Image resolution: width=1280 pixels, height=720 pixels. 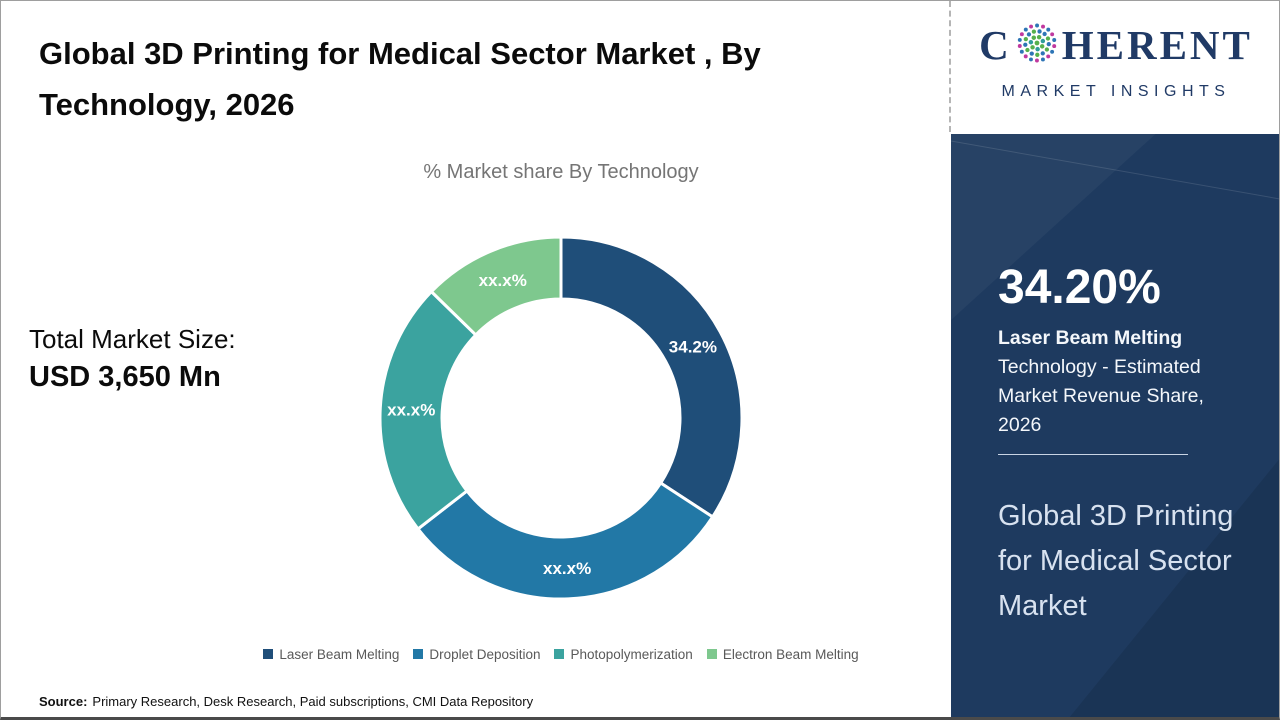 What do you see at coordinates (1093, 454) in the screenshot?
I see `divider-line` at bounding box center [1093, 454].